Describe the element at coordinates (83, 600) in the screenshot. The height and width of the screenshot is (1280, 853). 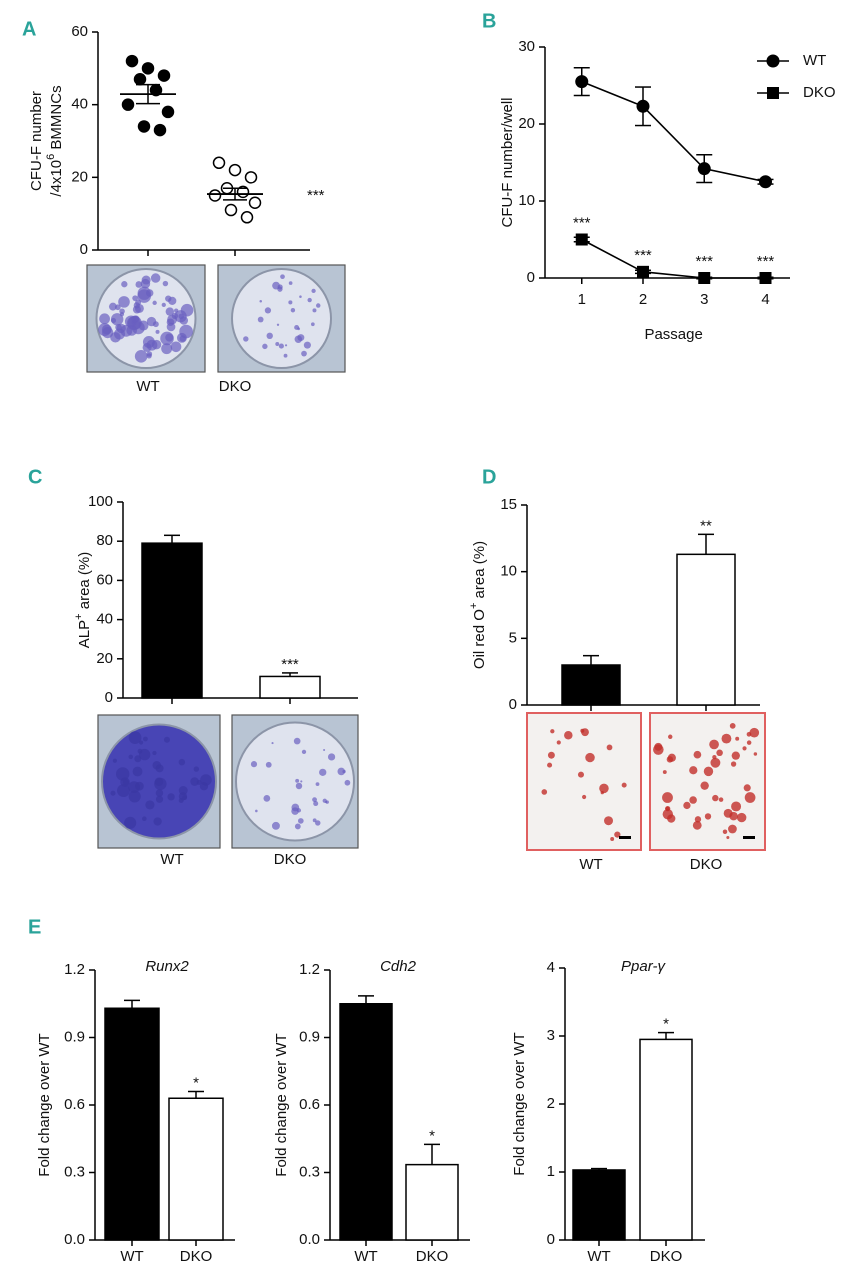
I see `y-axis-label: ALP+ area (%)` at that location.